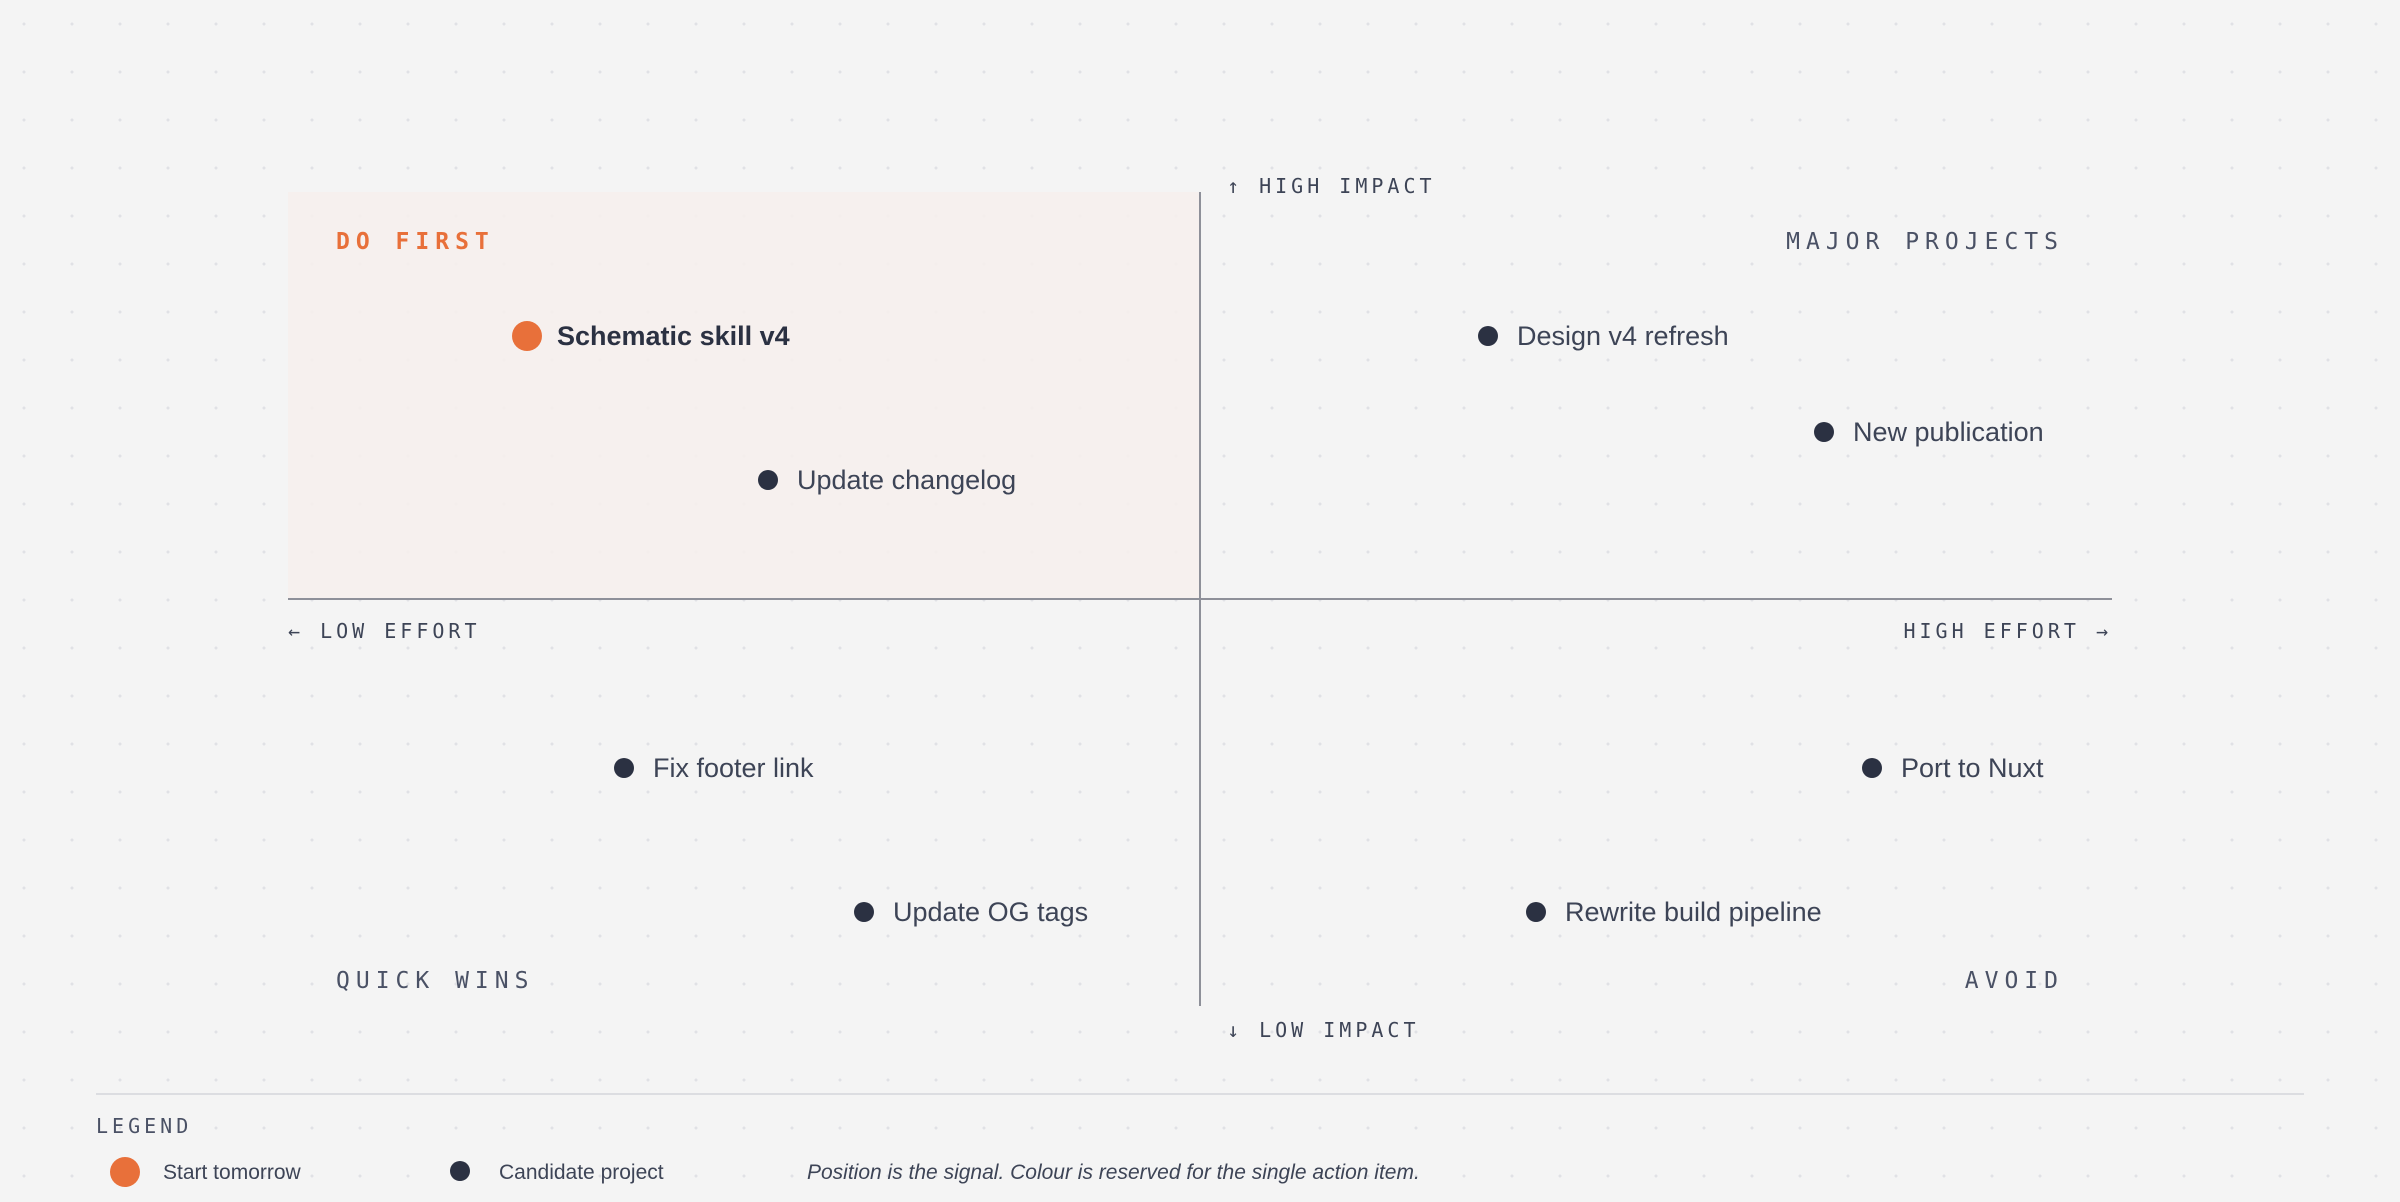 The image size is (2400, 1202). Describe the element at coordinates (125, 1172) in the screenshot. I see `legend-start-tomorrow-marker` at that location.